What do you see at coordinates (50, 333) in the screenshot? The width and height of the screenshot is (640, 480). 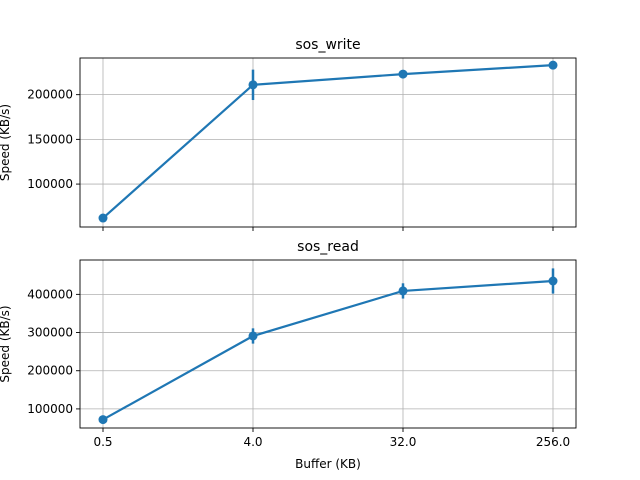 I see `y-tick-label: 300000` at bounding box center [50, 333].